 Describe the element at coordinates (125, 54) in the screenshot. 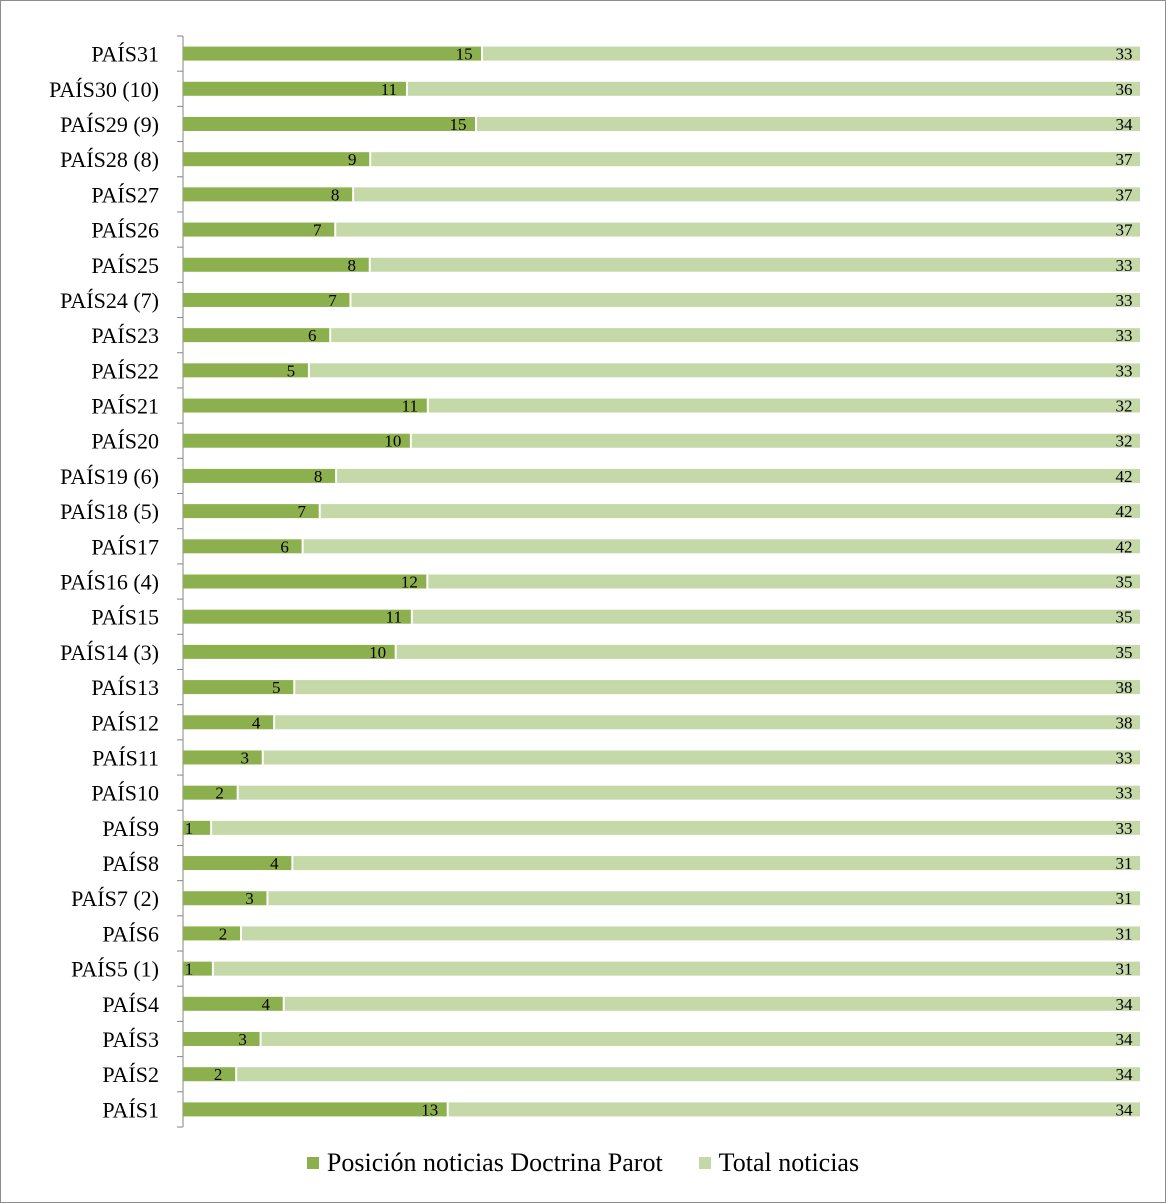

I see `category-label: PAÍS31` at that location.